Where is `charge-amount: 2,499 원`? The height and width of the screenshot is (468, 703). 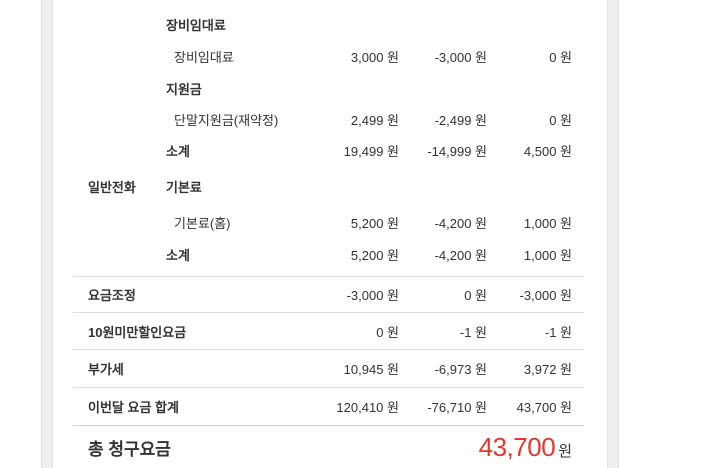 charge-amount: 2,499 원 is located at coordinates (374, 120).